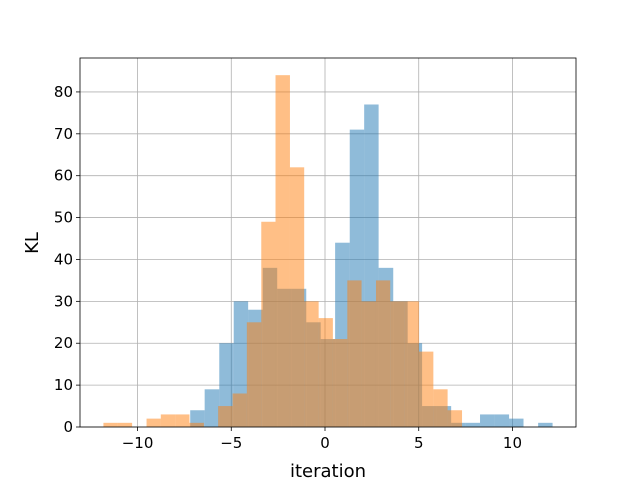 This screenshot has width=640, height=480. What do you see at coordinates (325, 443) in the screenshot?
I see `x-tick-label: 0` at bounding box center [325, 443].